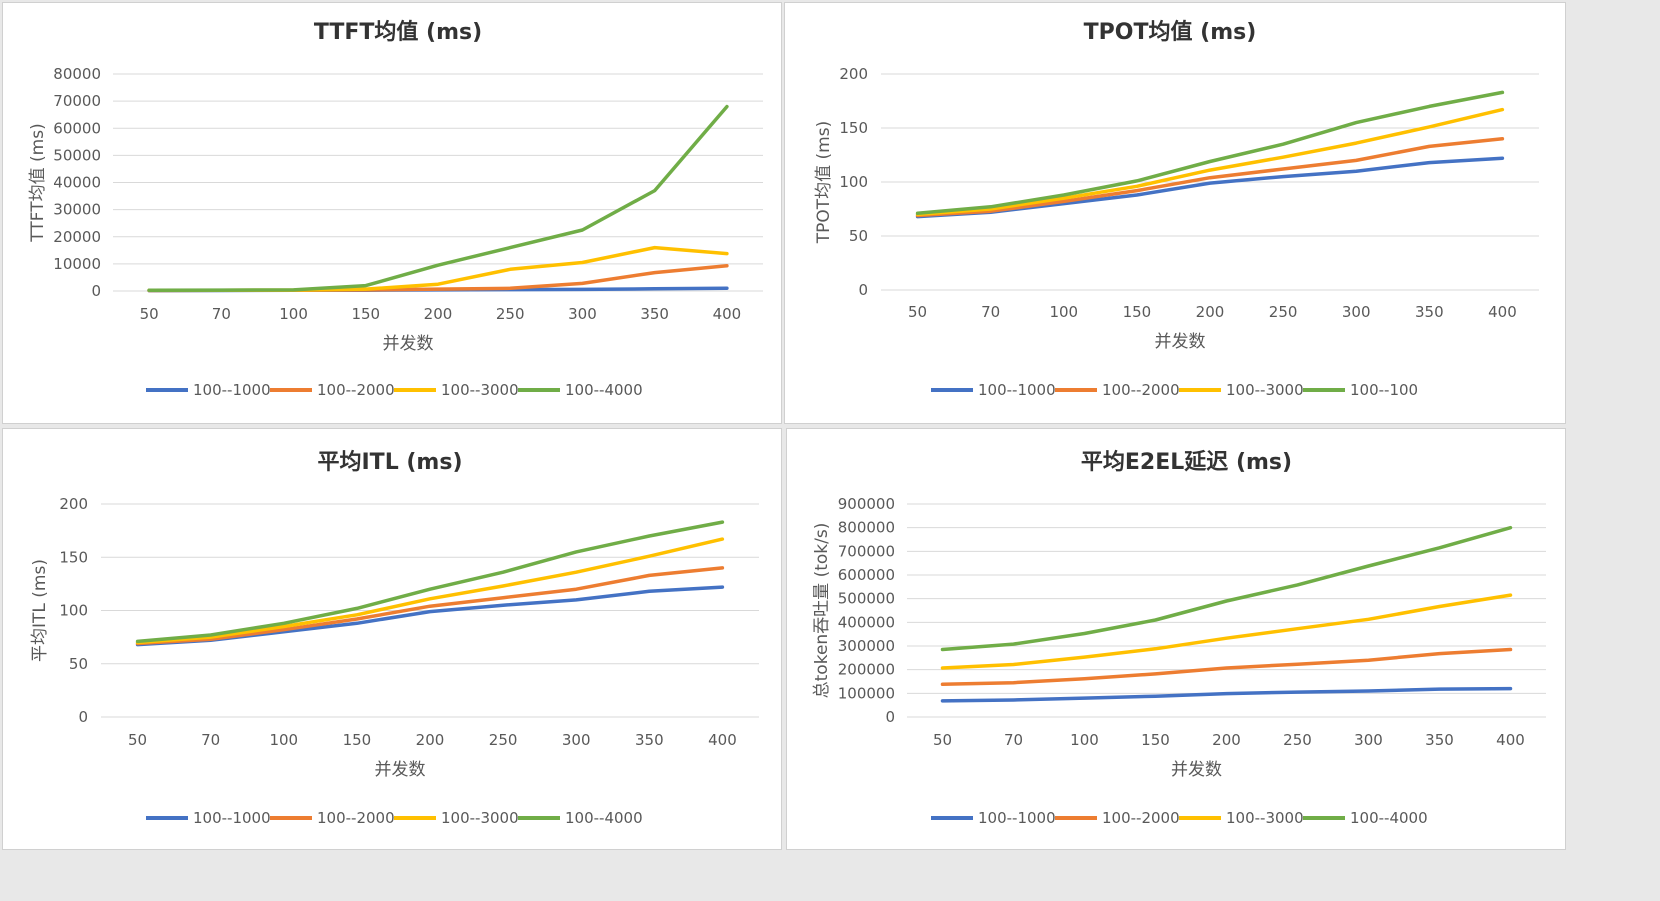 The image size is (1660, 901). What do you see at coordinates (77, 74) in the screenshot?
I see `y-tick-label: 80000` at bounding box center [77, 74].